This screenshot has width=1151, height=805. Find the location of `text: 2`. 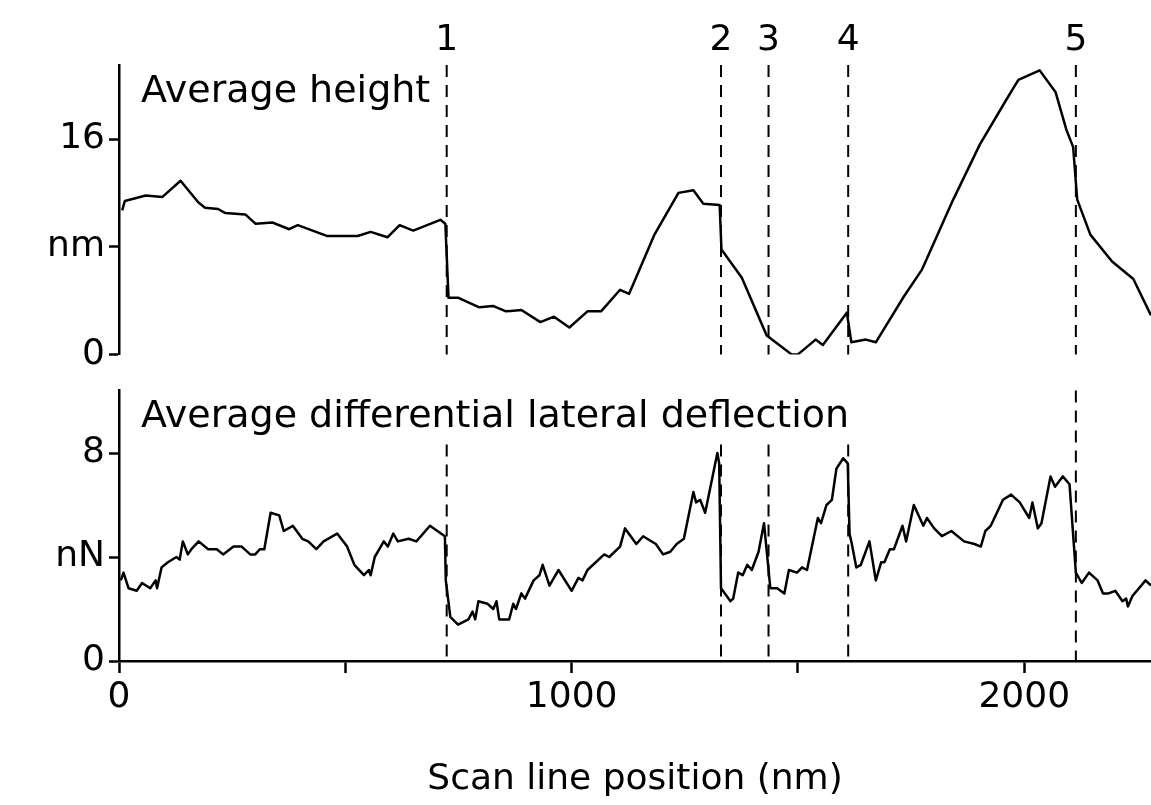

text: 2 is located at coordinates (721, 38).